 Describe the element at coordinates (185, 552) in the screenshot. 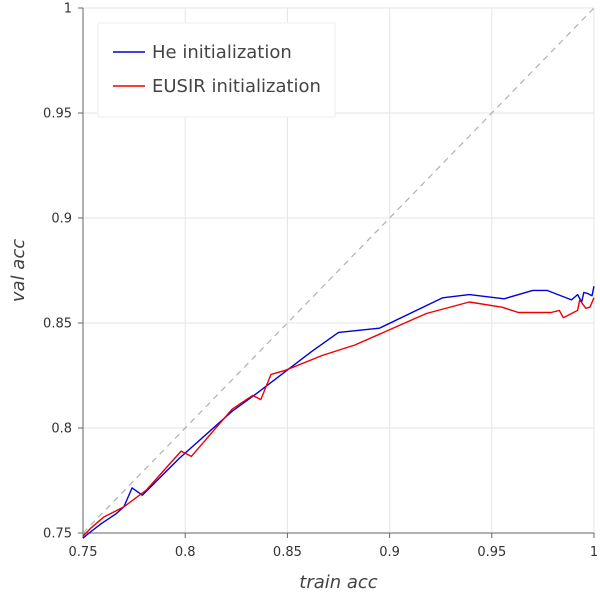

I see `x-tick-label: 0.8` at that location.